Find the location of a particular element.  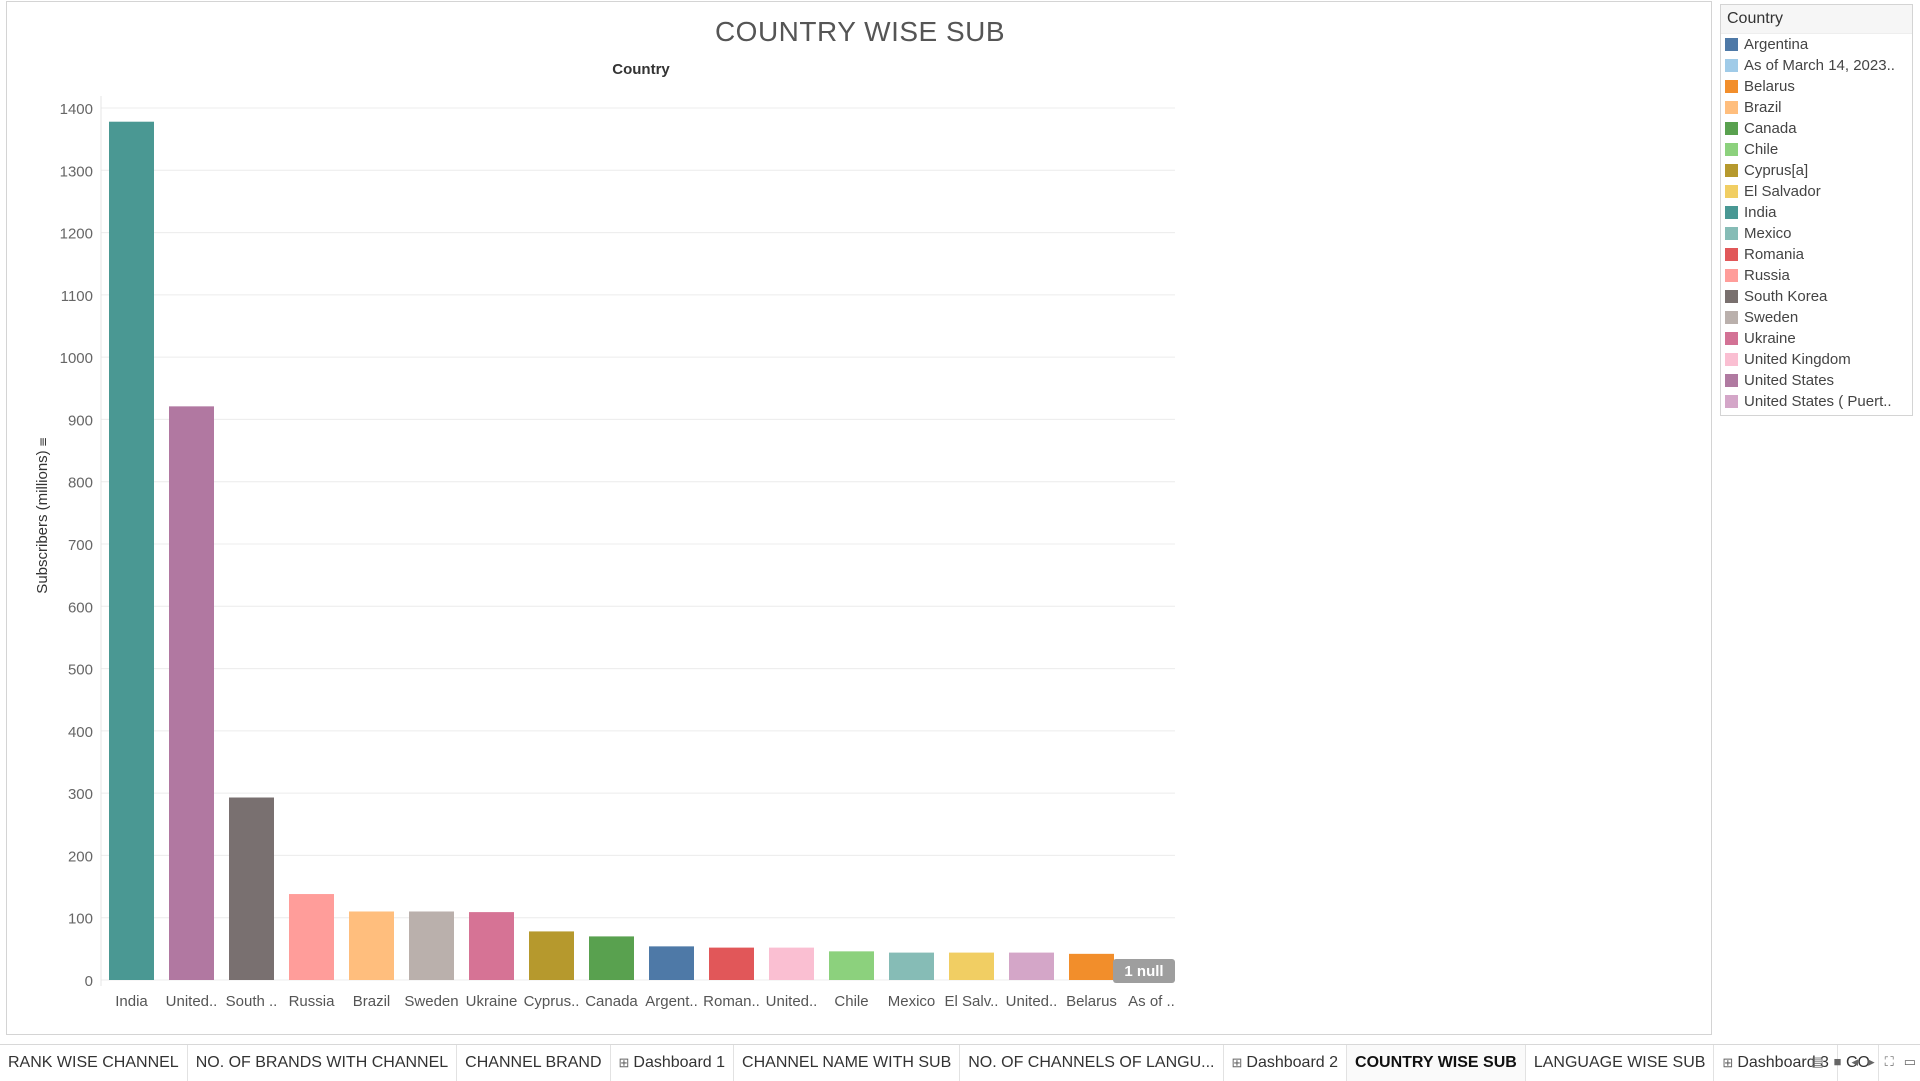

legend-item: Ukraine is located at coordinates (1816, 338).